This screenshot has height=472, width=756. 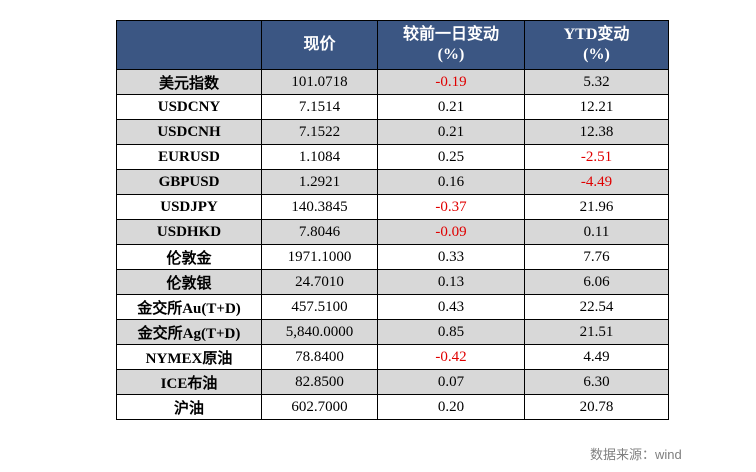 I want to click on header-name, so click(x=189, y=45).